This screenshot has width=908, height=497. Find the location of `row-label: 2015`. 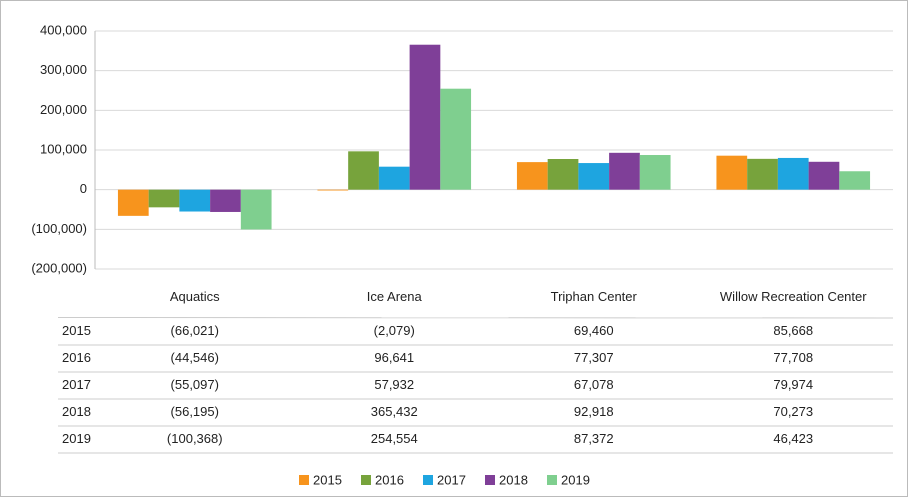

row-label: 2015 is located at coordinates (76, 330).